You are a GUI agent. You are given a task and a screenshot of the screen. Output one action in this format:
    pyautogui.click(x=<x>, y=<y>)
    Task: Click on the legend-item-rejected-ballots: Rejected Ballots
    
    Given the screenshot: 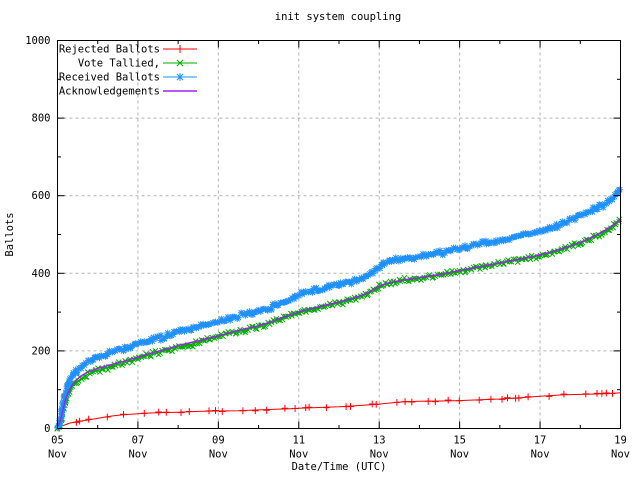 What is the action you would take?
    pyautogui.click(x=128, y=50)
    